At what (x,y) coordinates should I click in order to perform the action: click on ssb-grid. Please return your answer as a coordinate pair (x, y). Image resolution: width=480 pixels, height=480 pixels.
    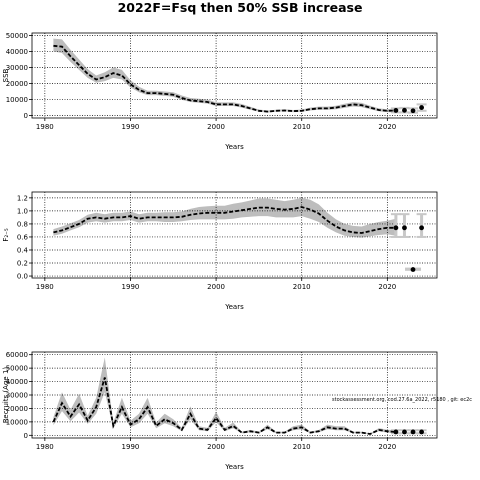
    Looking at the image, I should click on (234, 75).